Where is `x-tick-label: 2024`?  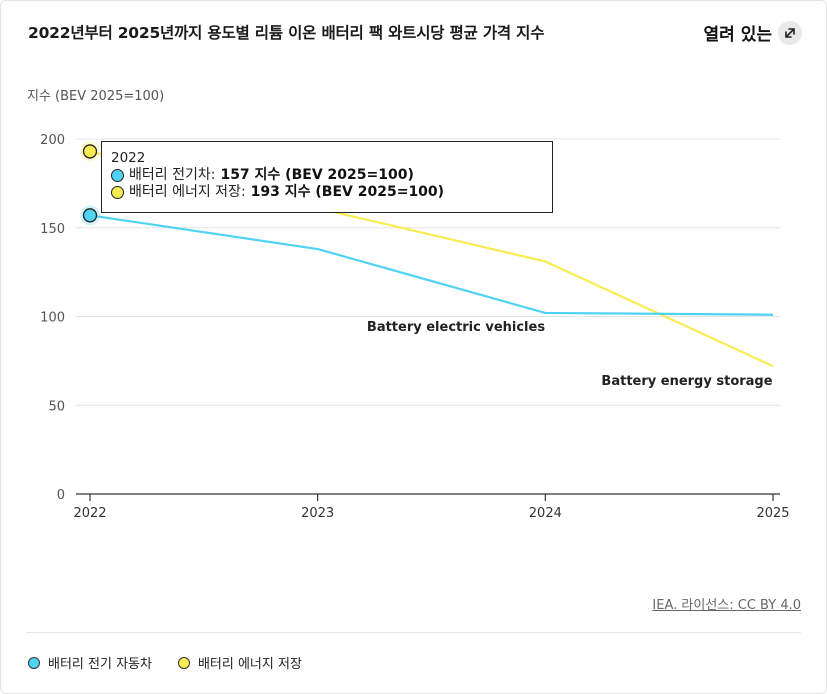
x-tick-label: 2024 is located at coordinates (545, 513).